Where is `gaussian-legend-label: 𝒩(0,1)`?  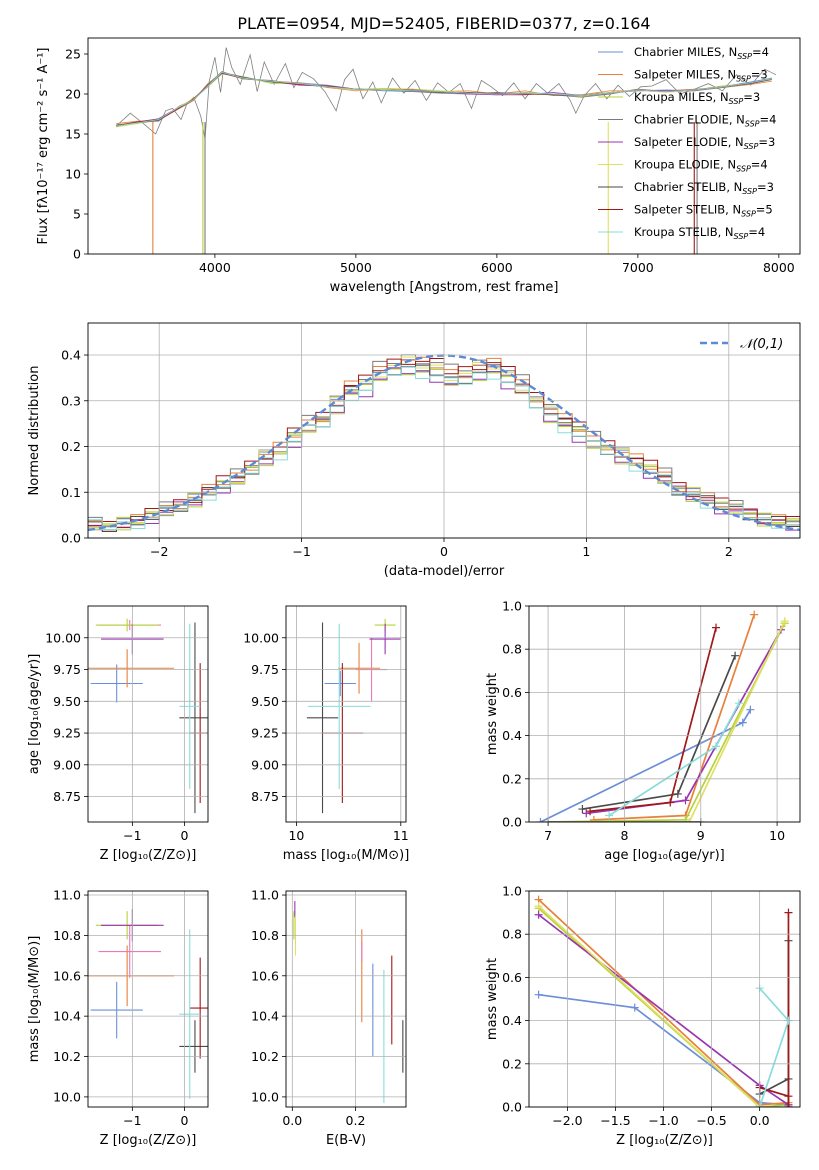
gaussian-legend-label: 𝒩(0,1) is located at coordinates (761, 344).